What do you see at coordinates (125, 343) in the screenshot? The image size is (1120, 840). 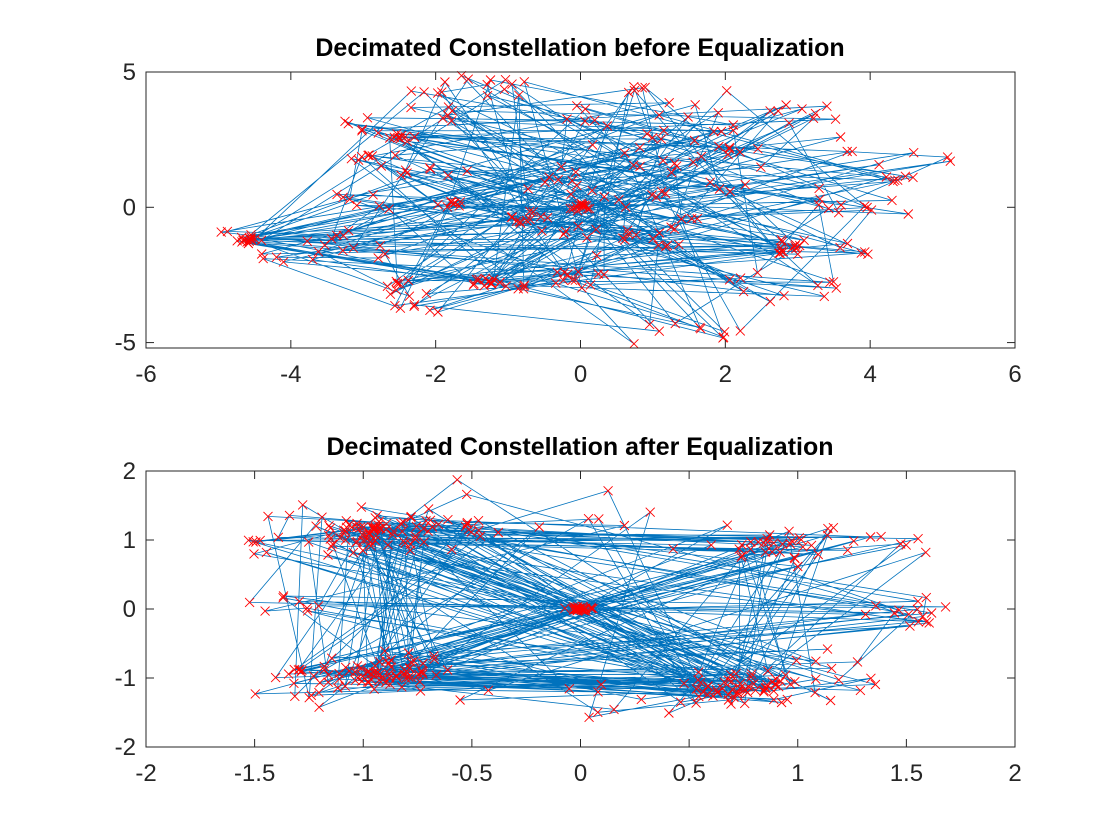 I see `top-y-tick-label: -5` at bounding box center [125, 343].